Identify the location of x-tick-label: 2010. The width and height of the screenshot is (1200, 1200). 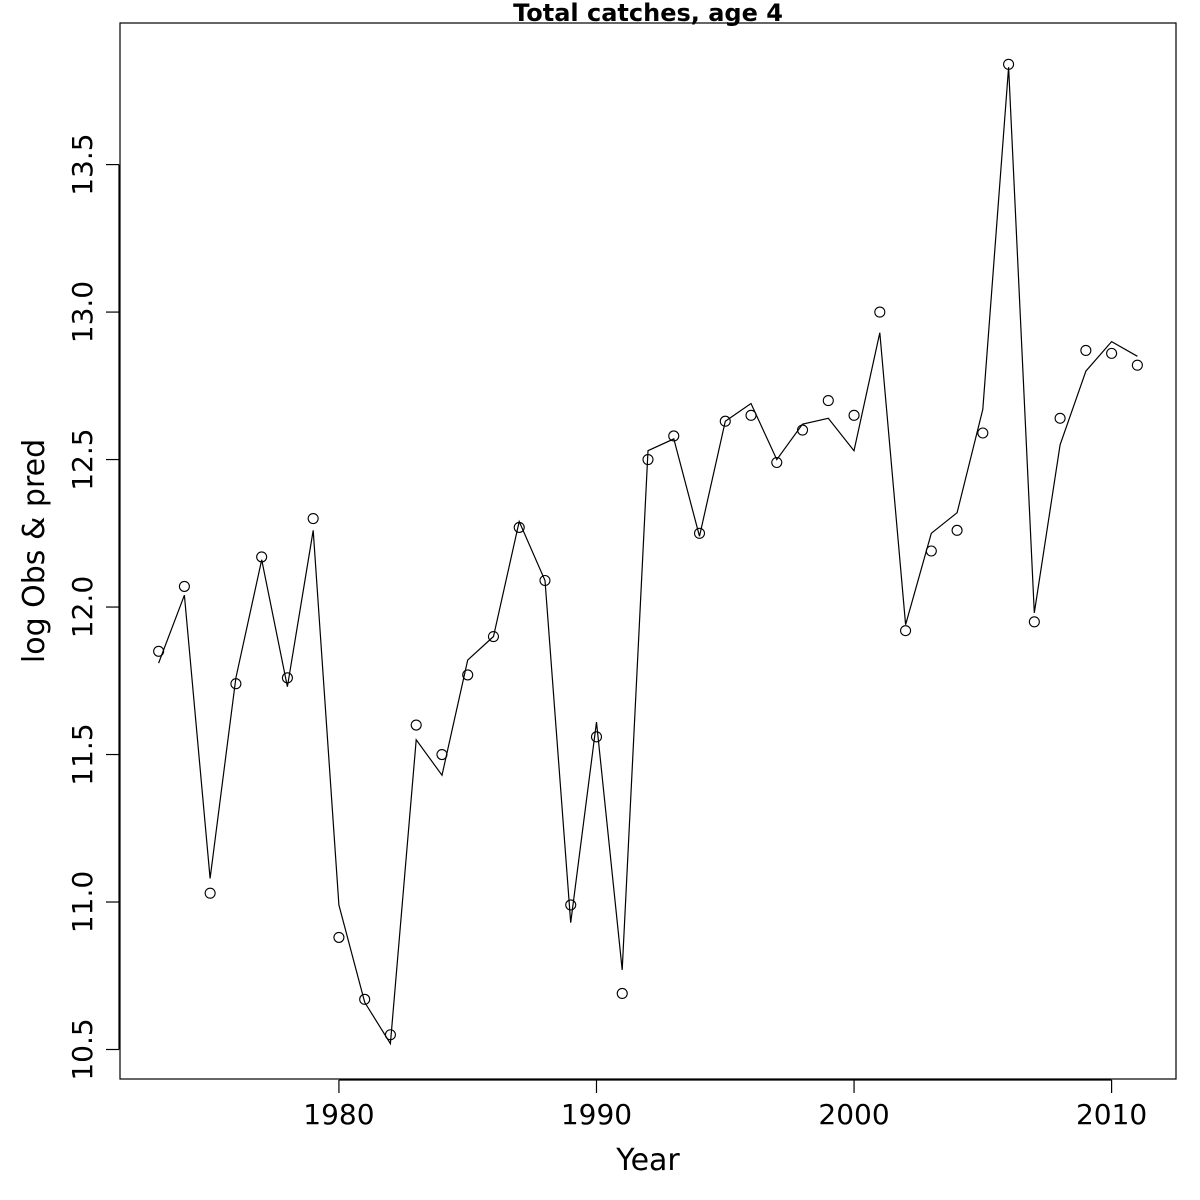
(1111, 1114).